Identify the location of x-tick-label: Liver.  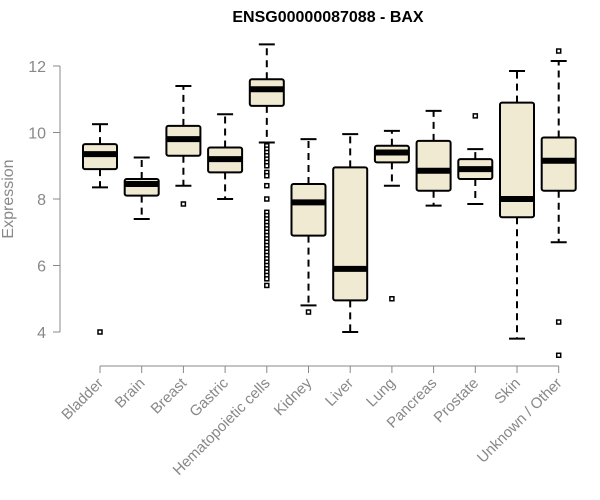
(339, 392).